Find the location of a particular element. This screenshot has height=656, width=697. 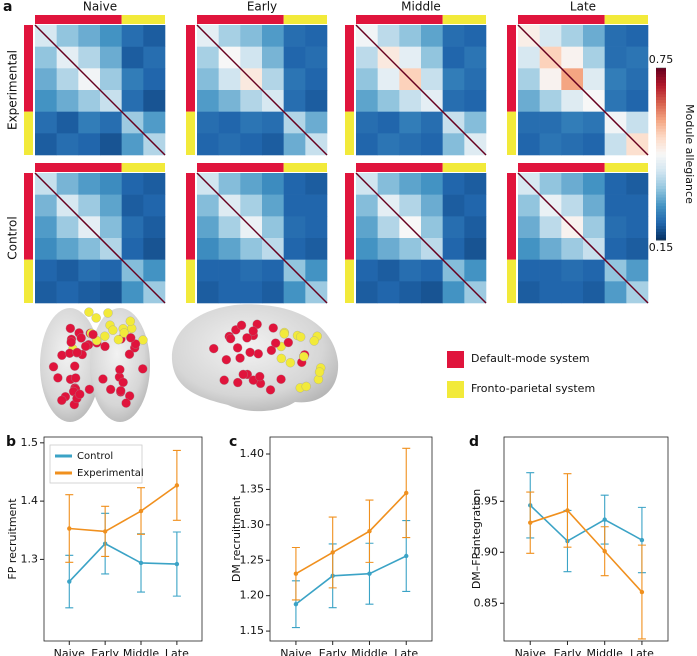

y-tick-label: 0.90 is located at coordinates (486, 551).